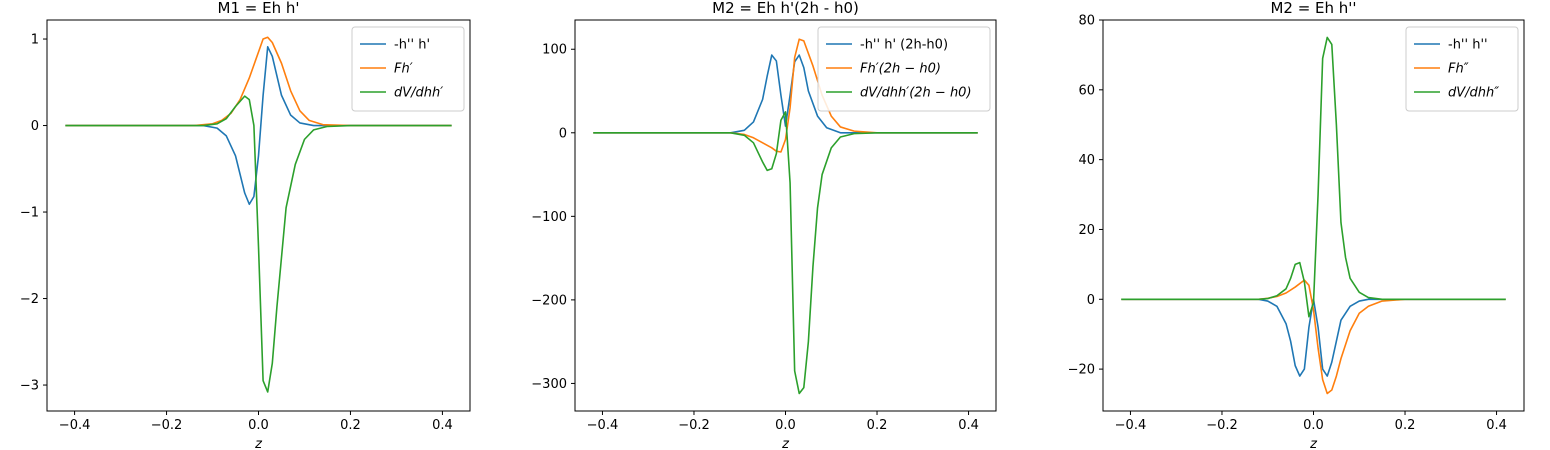 This screenshot has width=1550, height=450. What do you see at coordinates (1458, 69) in the screenshot?
I see `legend-label: Fh″` at bounding box center [1458, 69].